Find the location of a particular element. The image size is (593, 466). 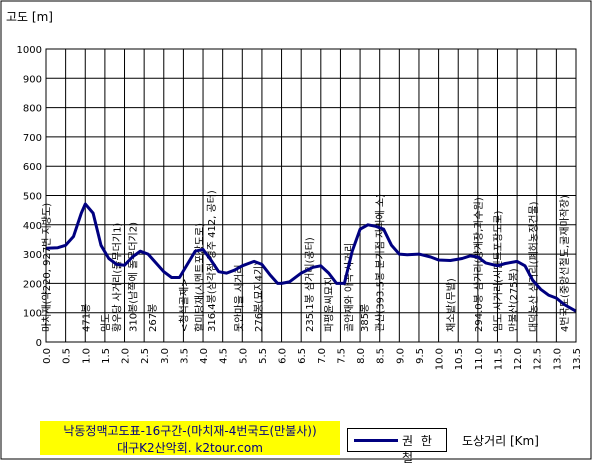

annotation-label: 235.1봉 삼거리(공터) is located at coordinates (310, 284).